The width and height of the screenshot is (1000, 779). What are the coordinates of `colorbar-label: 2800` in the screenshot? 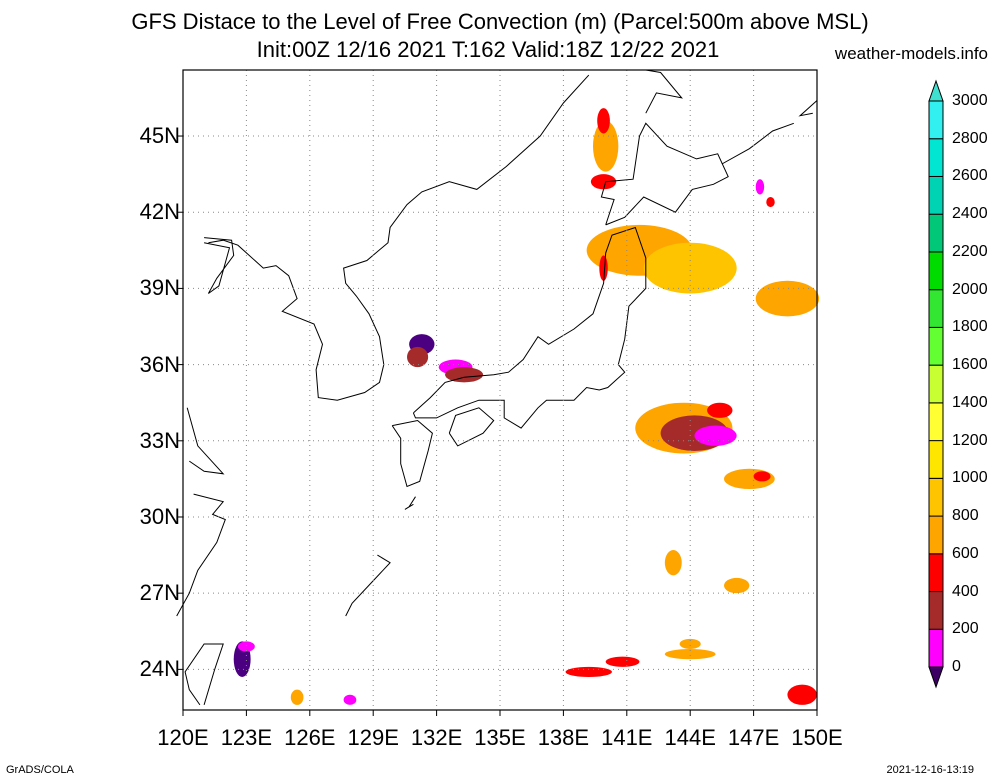 It's located at (970, 138).